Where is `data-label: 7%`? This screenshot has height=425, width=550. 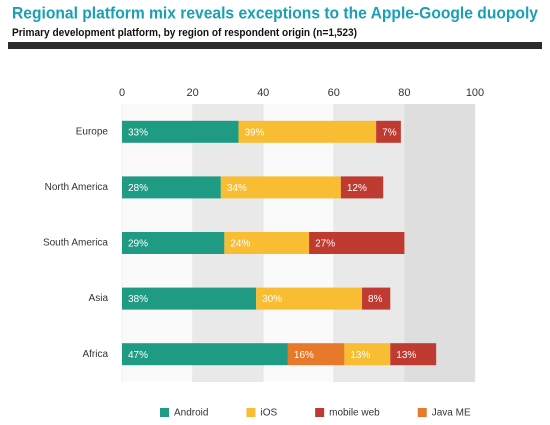 data-label: 7% is located at coordinates (389, 132).